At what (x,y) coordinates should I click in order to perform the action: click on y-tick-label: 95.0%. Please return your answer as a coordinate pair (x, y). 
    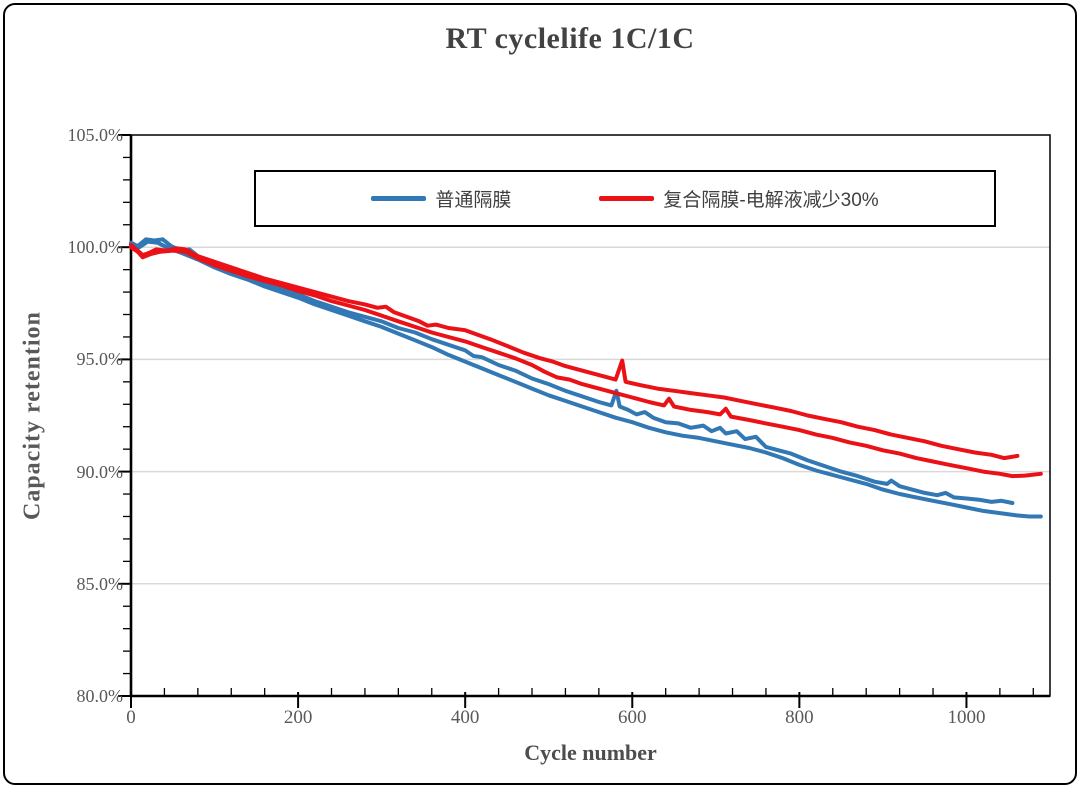
    Looking at the image, I should click on (100, 359).